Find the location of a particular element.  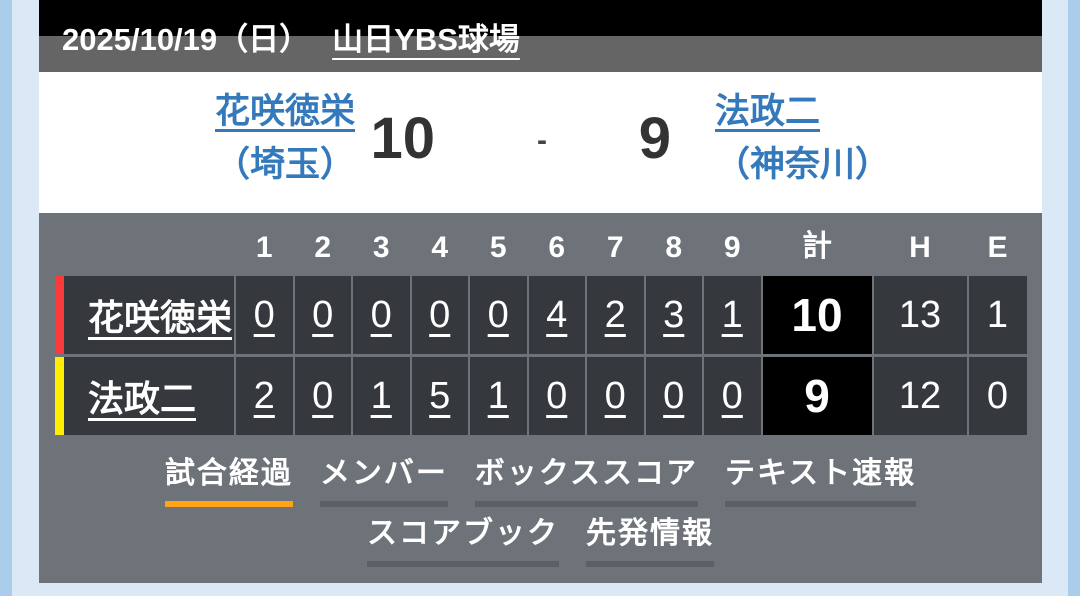

home-inning-6-link: 4 is located at coordinates (557, 314).